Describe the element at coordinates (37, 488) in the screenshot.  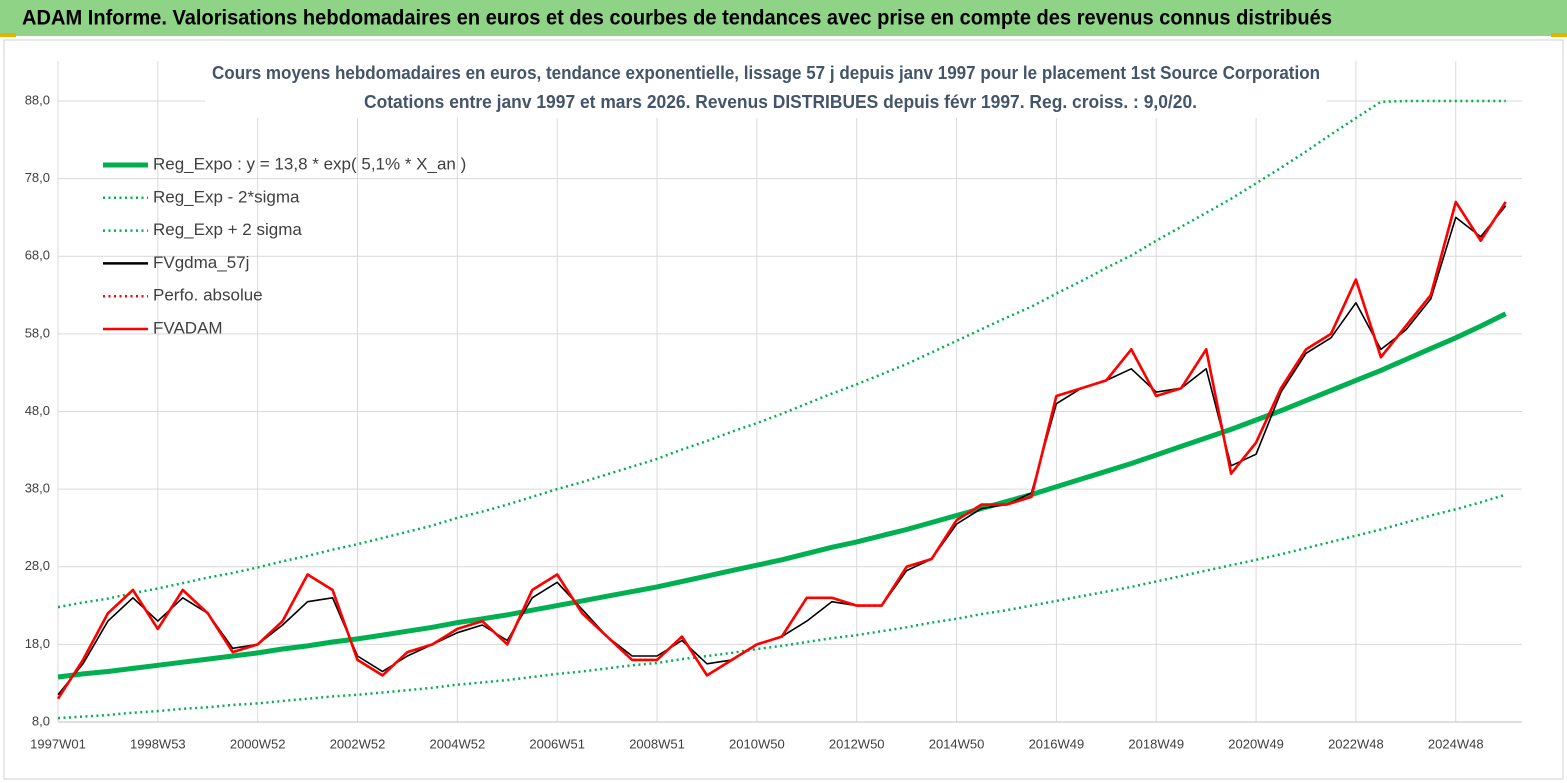
I see `y-tick-label: 38,0` at that location.